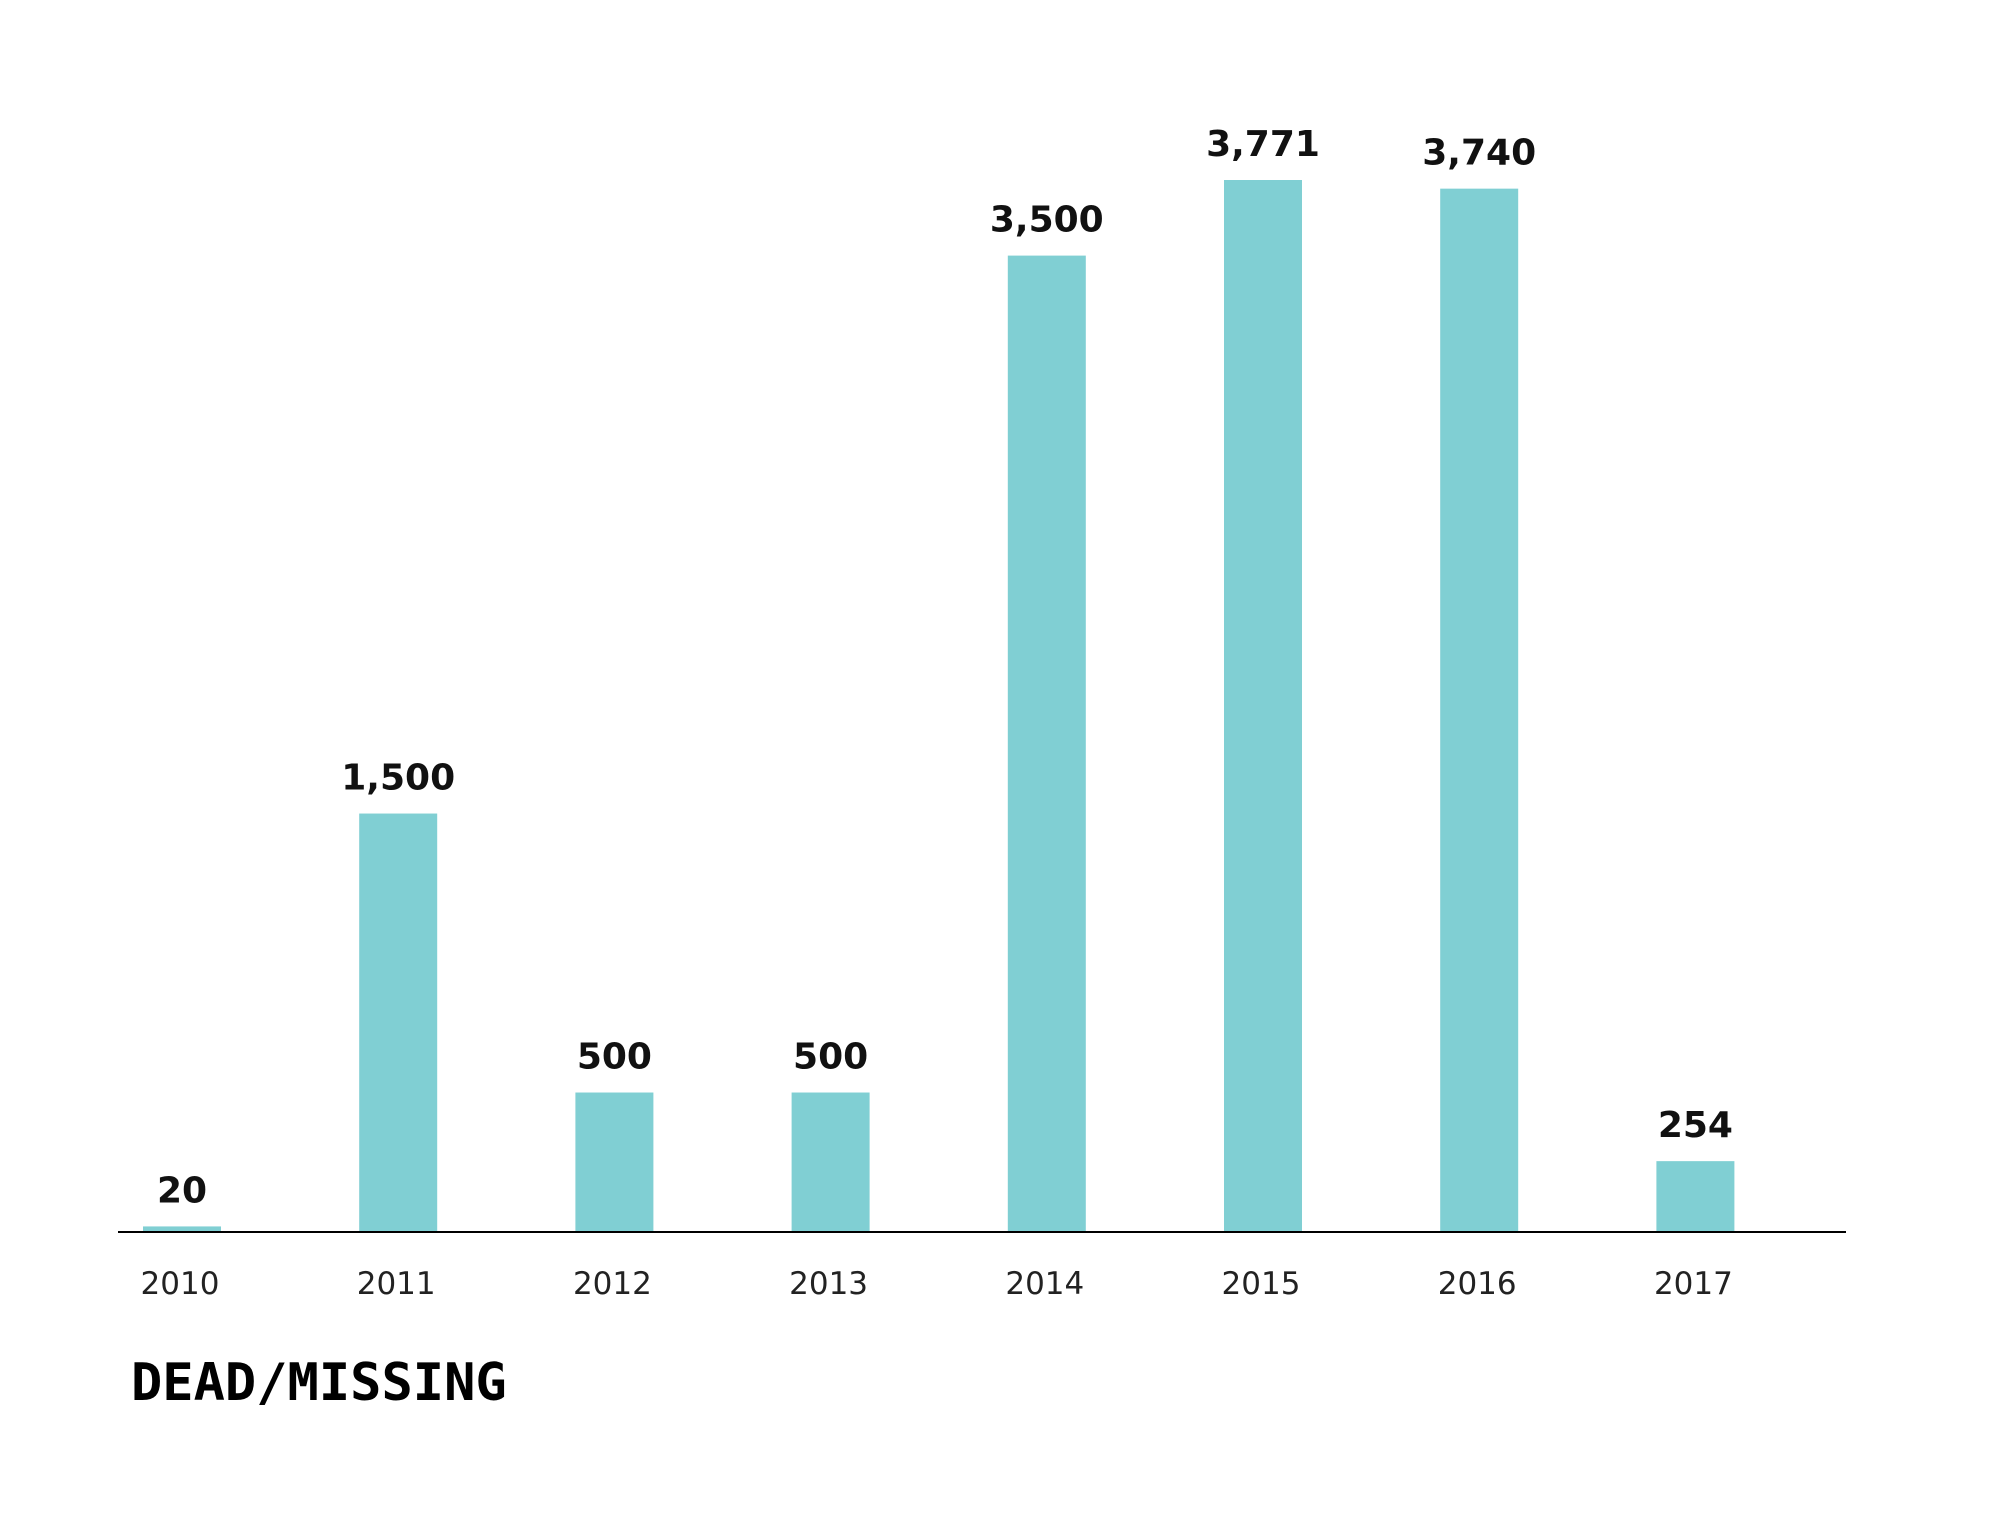  I want to click on value-label-2017: 254, so click(1695, 1125).